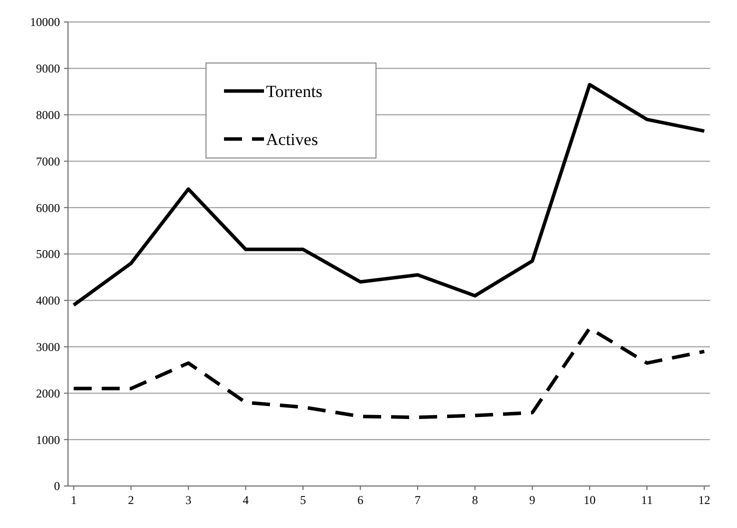 This screenshot has width=737, height=528. Describe the element at coordinates (45, 22) in the screenshot. I see `y-tick-label: 10000` at that location.